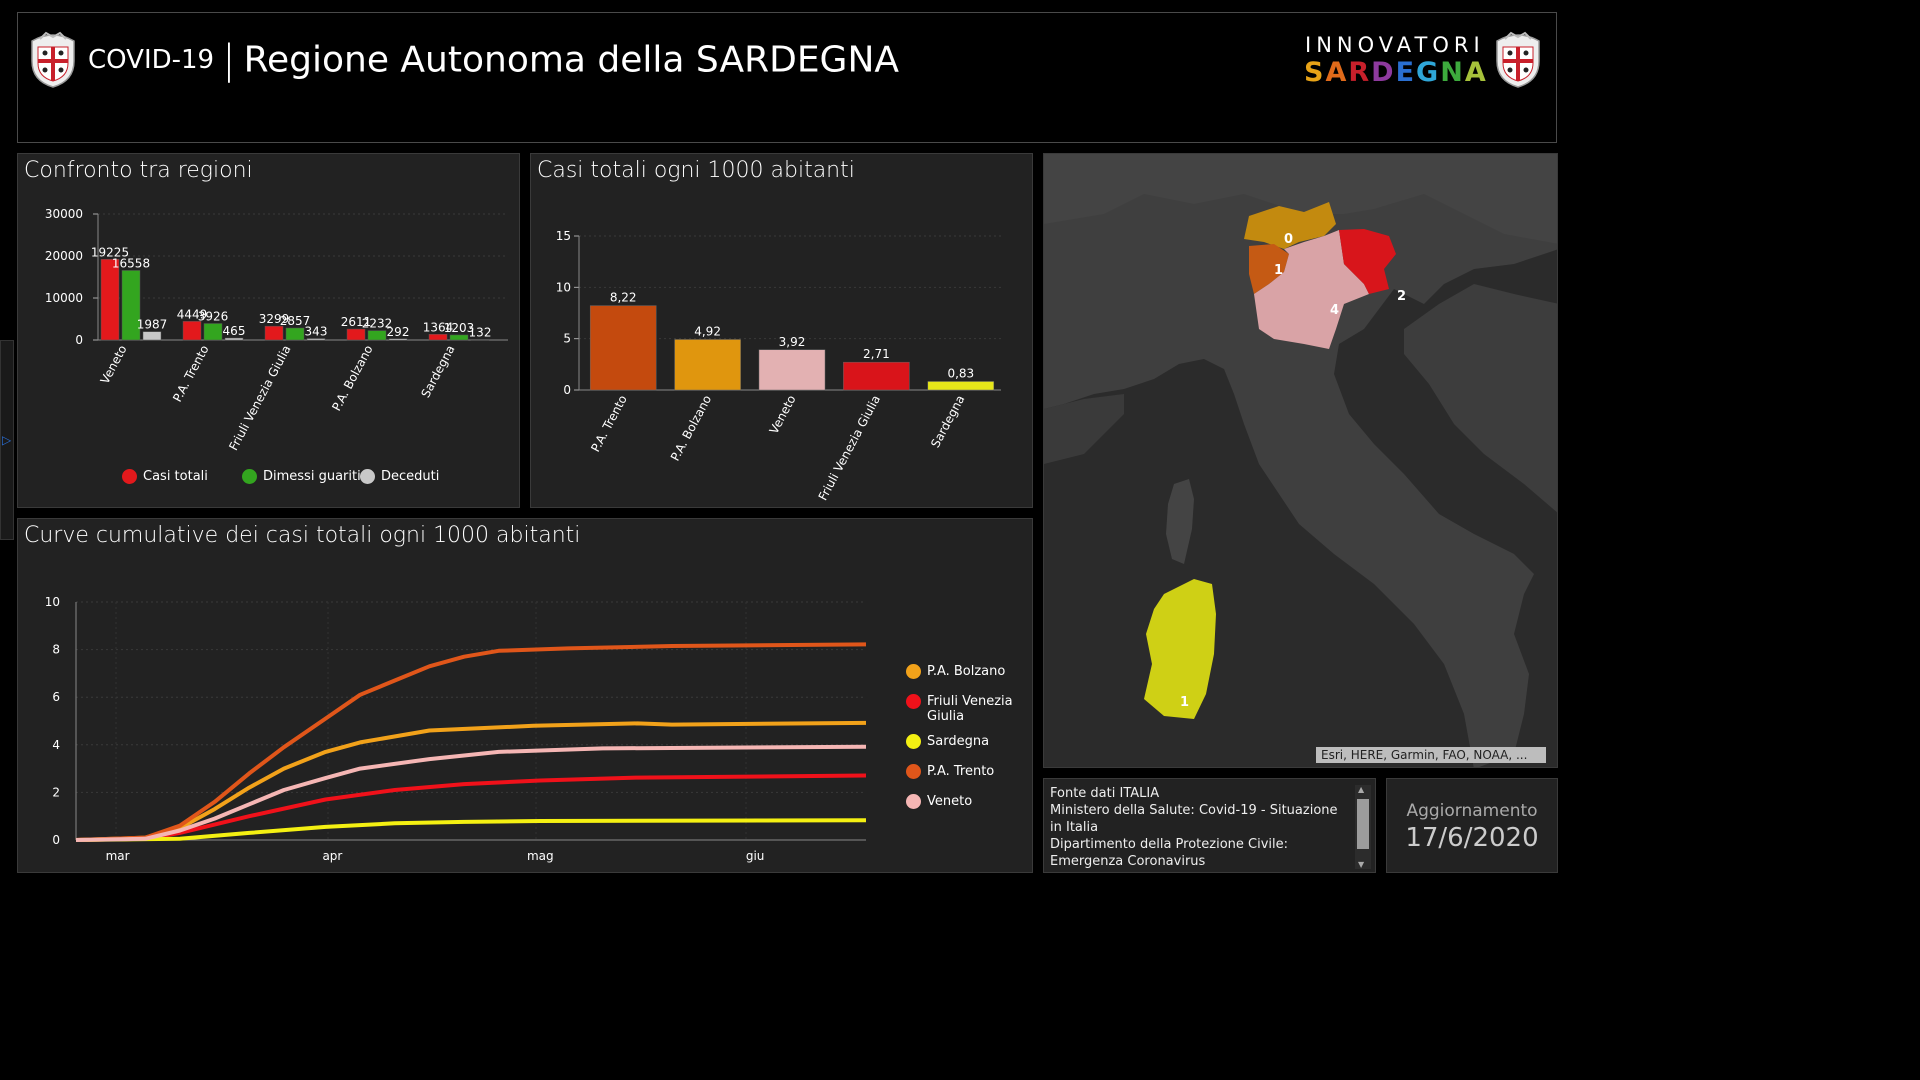  What do you see at coordinates (623, 298) in the screenshot?
I see `bar-value-label: 8,22` at bounding box center [623, 298].